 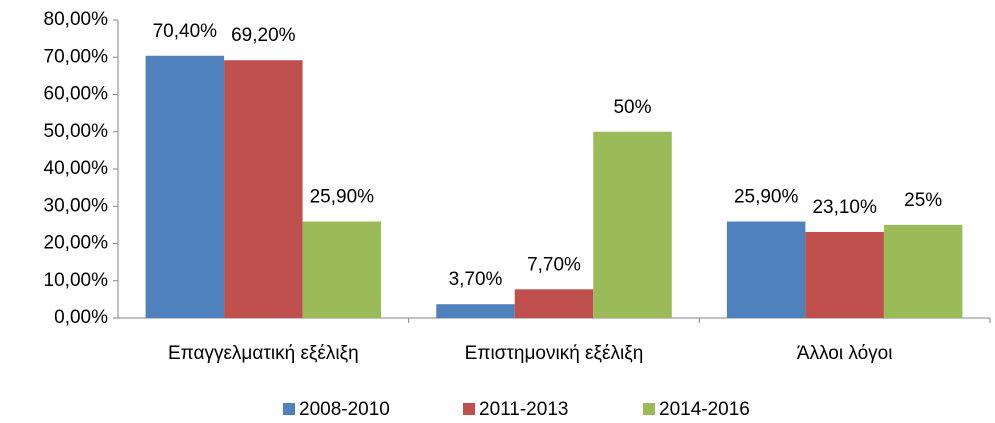 I want to click on legend-label: 2011-2013, so click(x=523, y=409).